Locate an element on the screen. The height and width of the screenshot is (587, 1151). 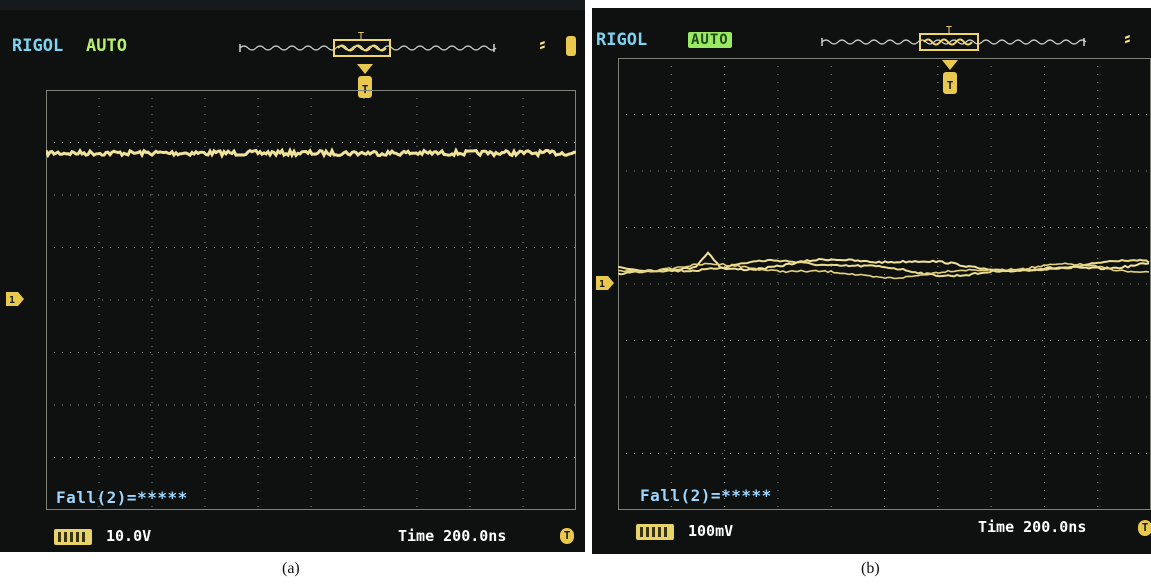
bezel is located at coordinates (292, 5).